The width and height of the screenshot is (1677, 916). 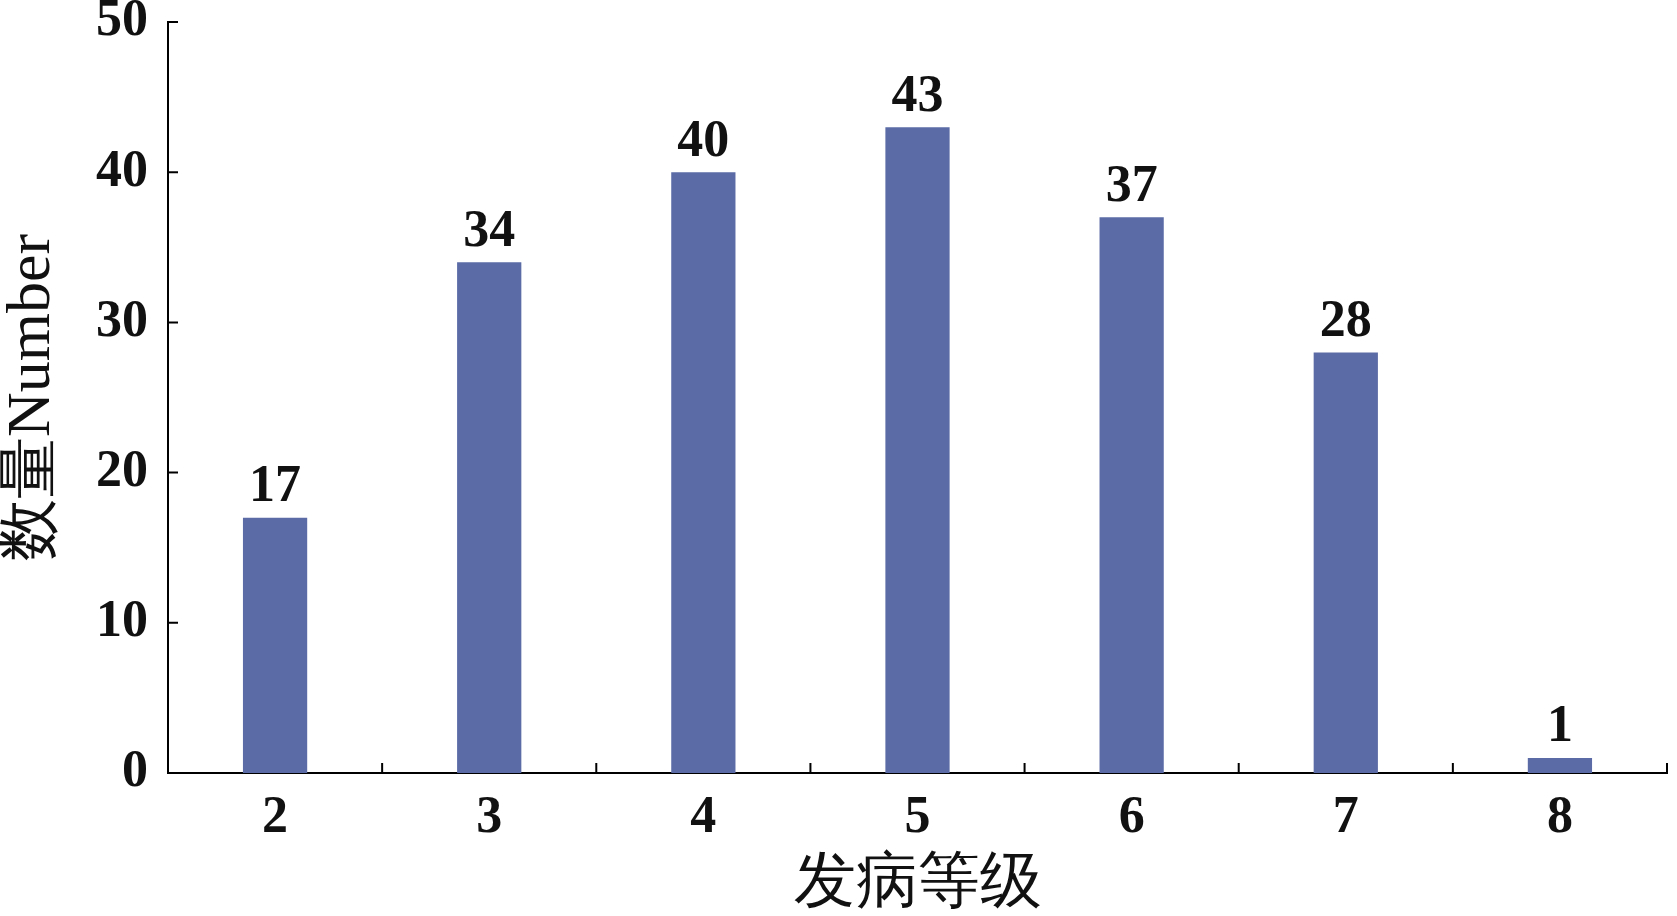 What do you see at coordinates (122, 23) in the screenshot?
I see `y-tick-label: 50` at bounding box center [122, 23].